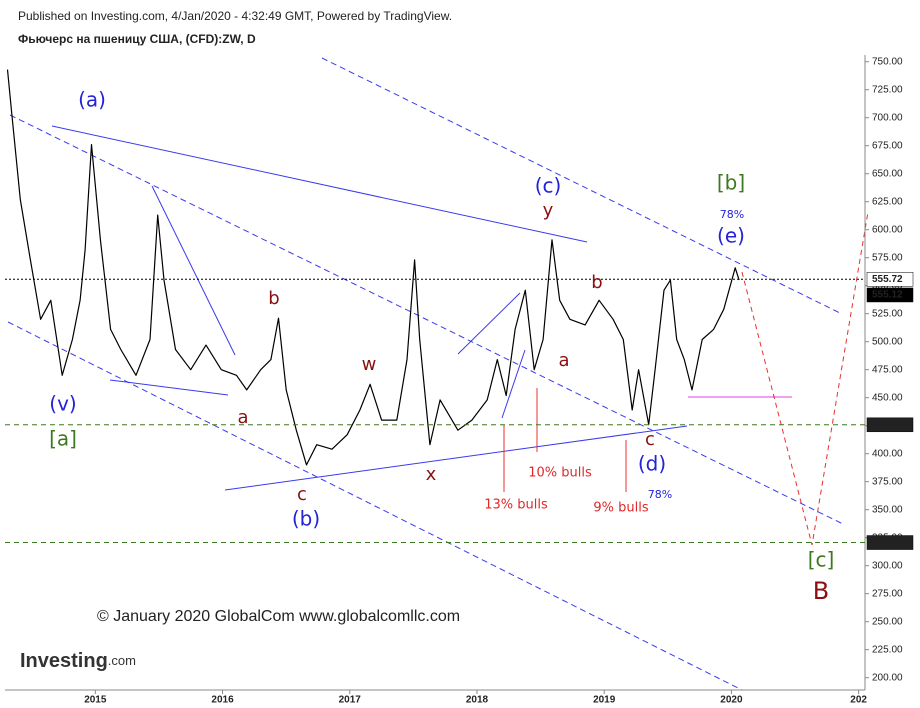 The height and width of the screenshot is (708, 920). I want to click on y-tick-label: 400.00, so click(887, 453).